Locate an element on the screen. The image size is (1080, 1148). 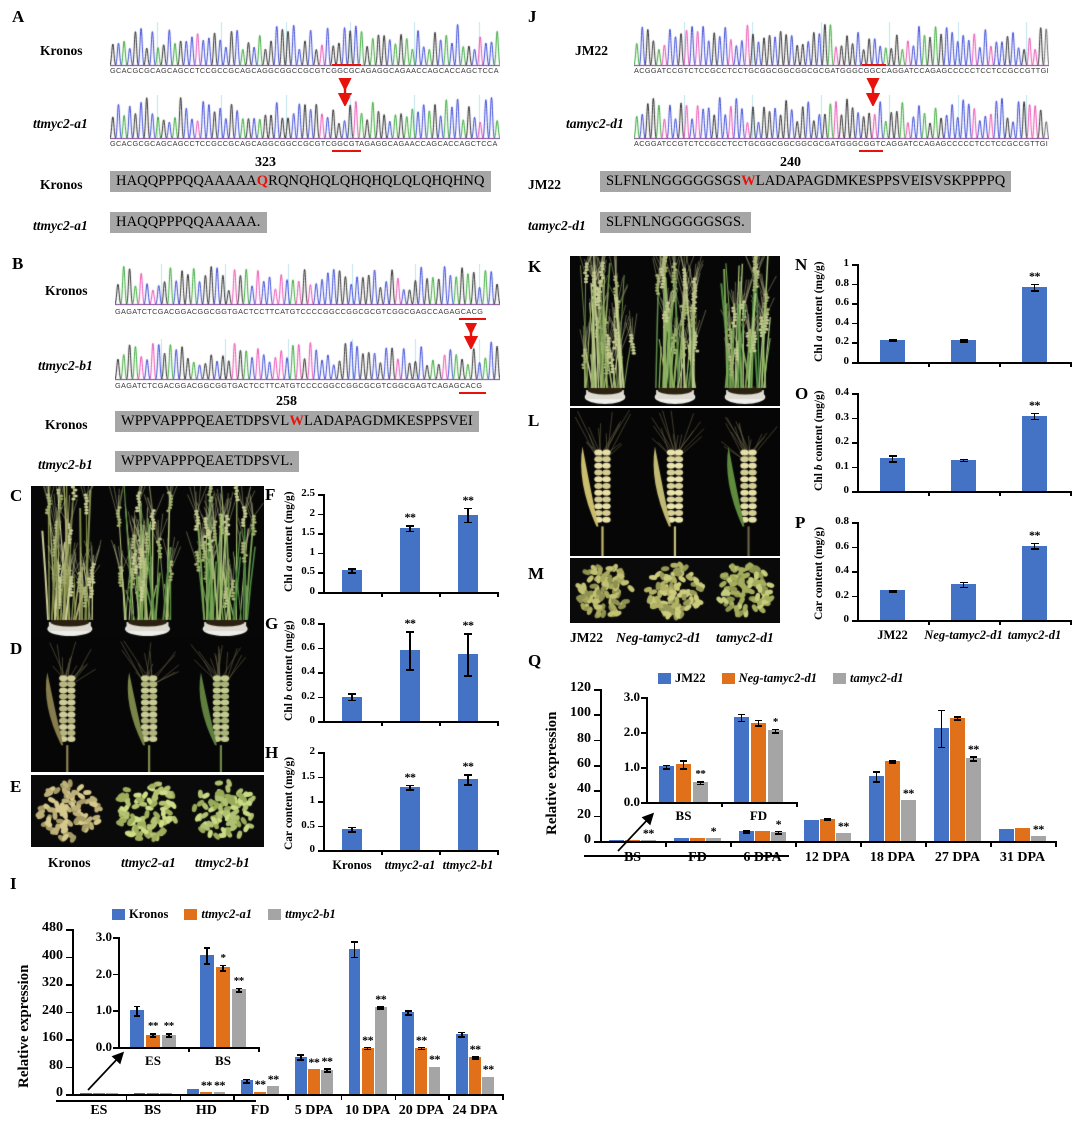
panel-G-x-axis is located at coordinates (410, 722).